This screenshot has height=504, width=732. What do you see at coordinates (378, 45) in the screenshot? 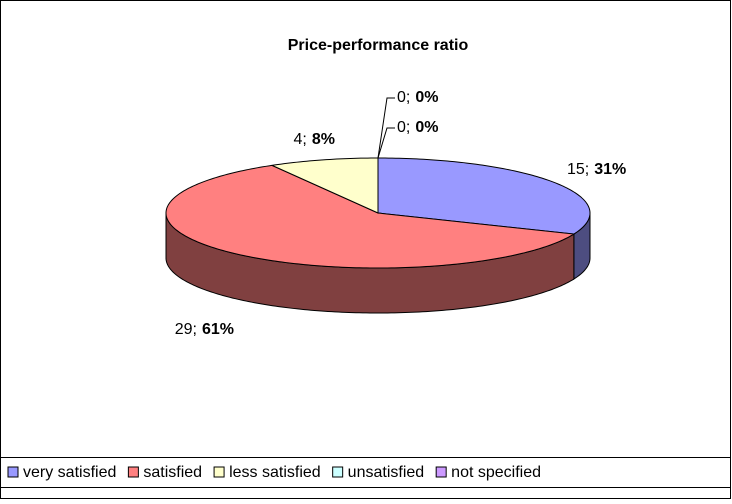
I see `chart-title: Price-performance ratio` at bounding box center [378, 45].